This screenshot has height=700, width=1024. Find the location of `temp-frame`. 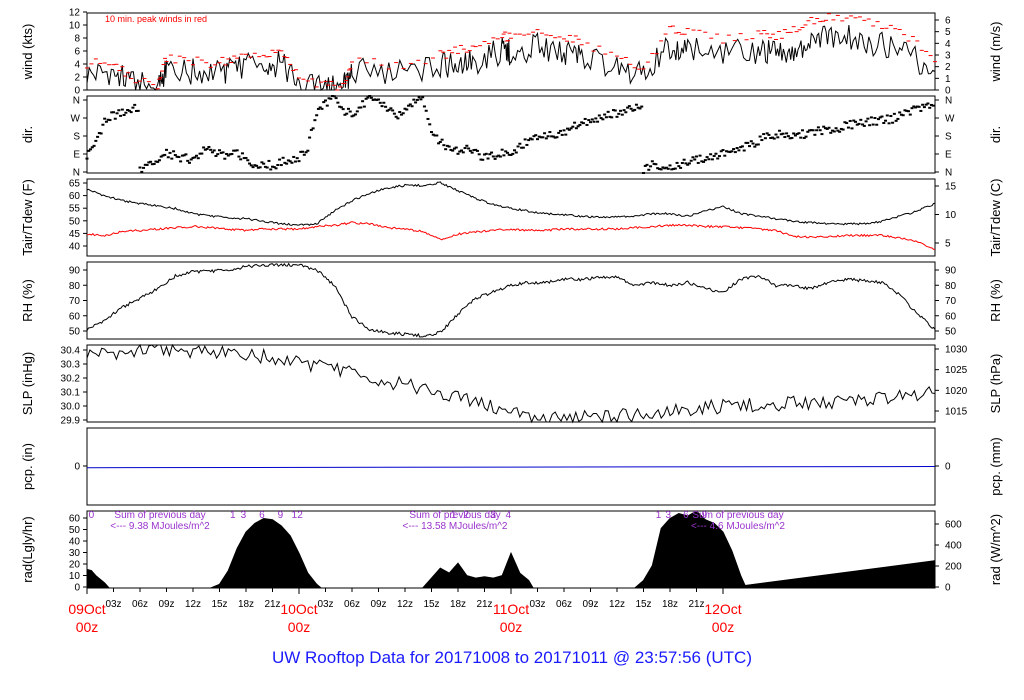

temp-frame is located at coordinates (511, 217).